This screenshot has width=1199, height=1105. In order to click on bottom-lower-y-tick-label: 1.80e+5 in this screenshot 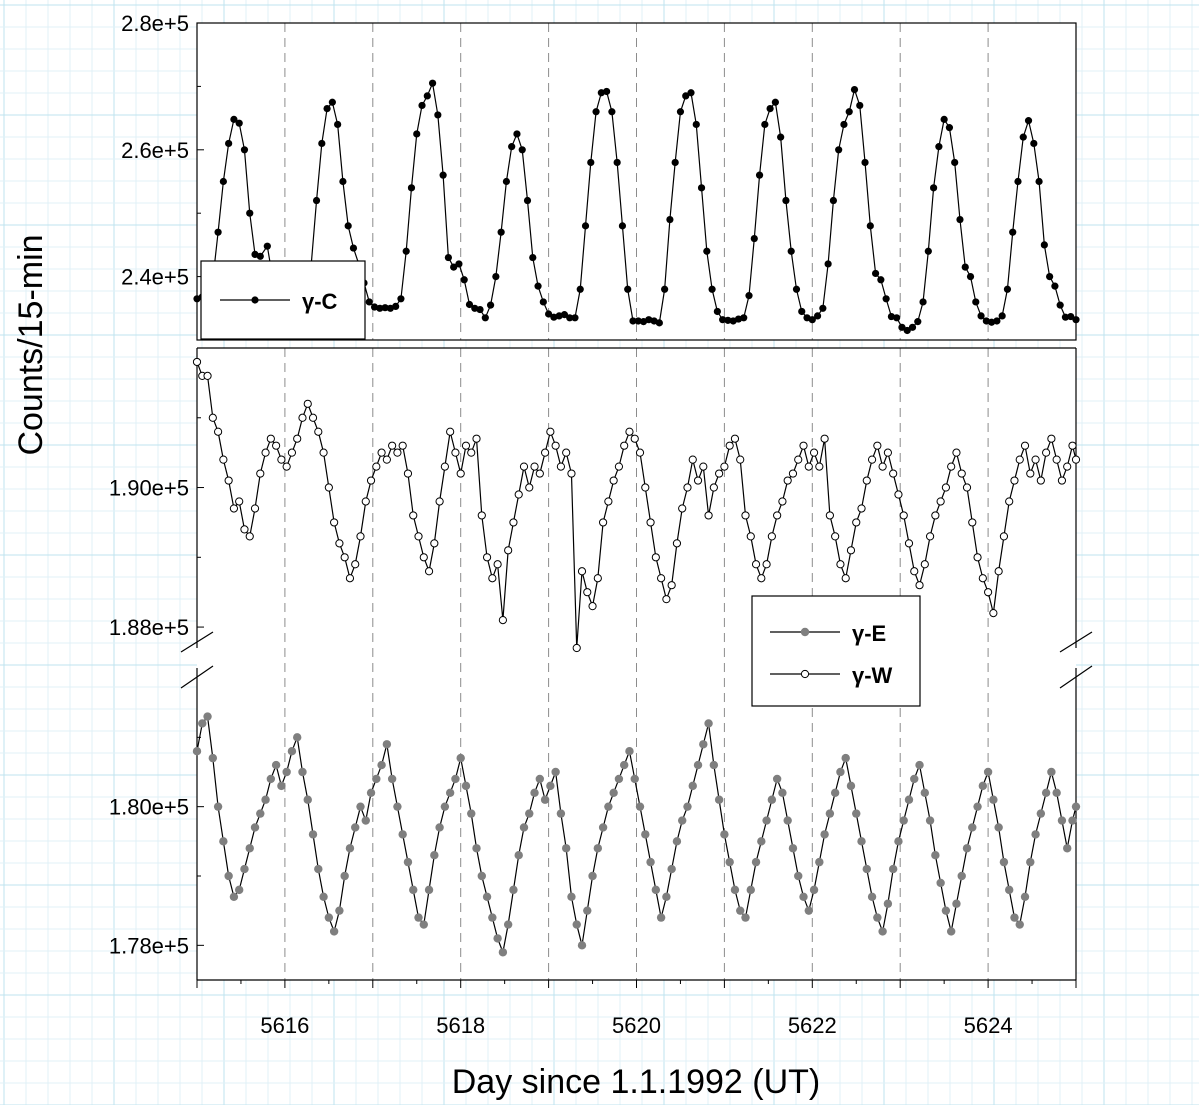, I will do `click(149, 807)`.